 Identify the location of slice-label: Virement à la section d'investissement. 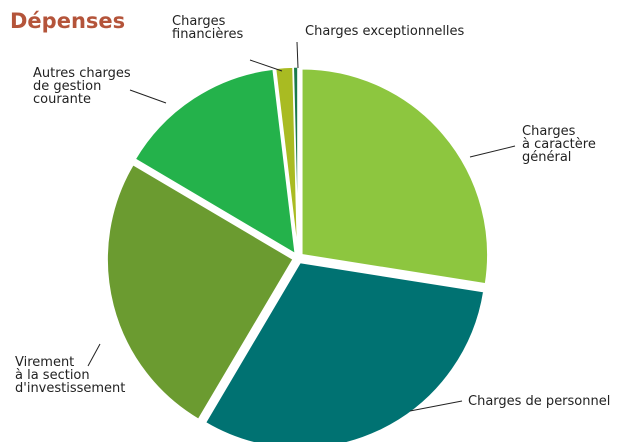
(70, 375).